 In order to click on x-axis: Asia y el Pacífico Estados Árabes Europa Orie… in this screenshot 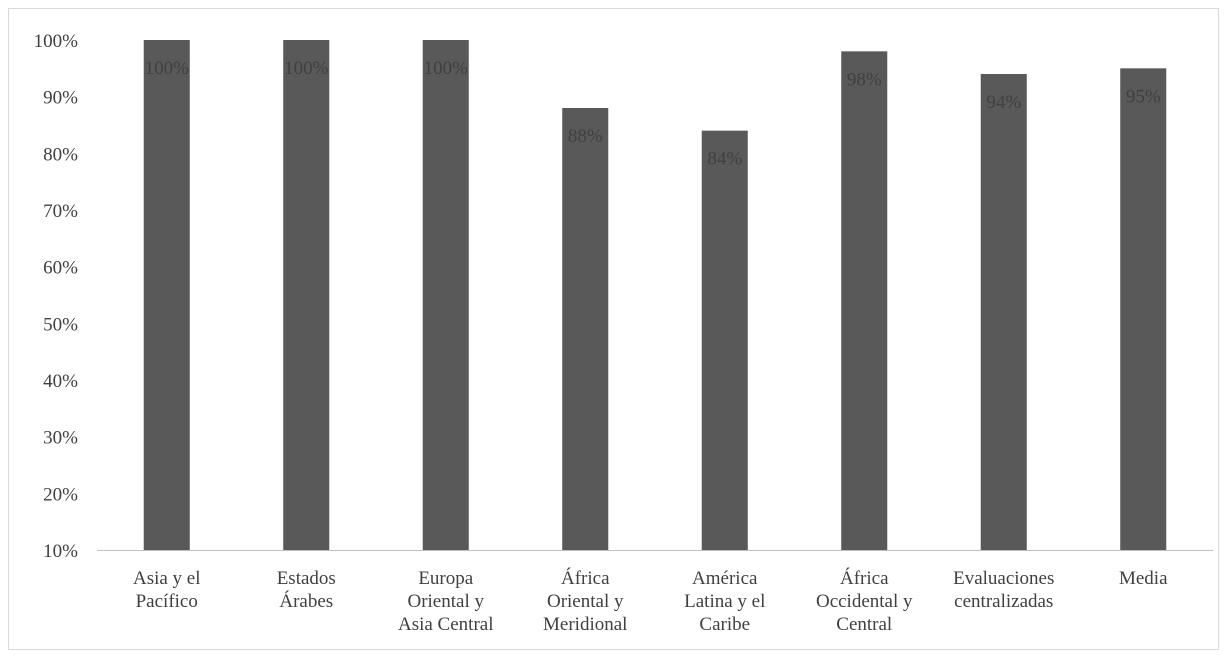, I will do `click(650, 601)`.